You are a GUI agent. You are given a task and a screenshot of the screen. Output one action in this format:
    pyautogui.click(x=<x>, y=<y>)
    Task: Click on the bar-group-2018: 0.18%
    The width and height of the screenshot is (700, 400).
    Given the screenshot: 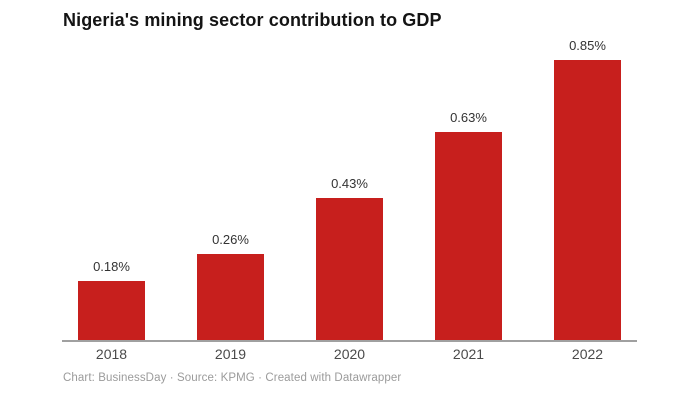 What is the action you would take?
    pyautogui.click(x=111, y=299)
    